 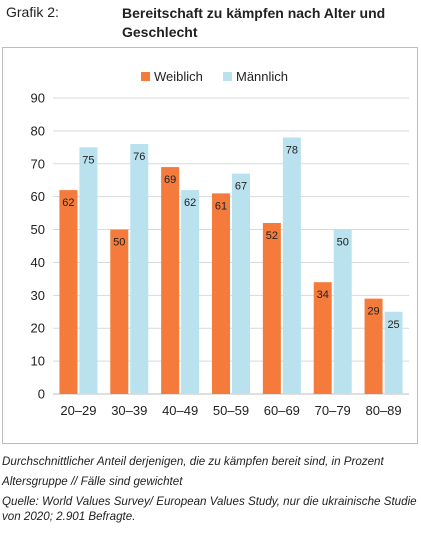 I want to click on y-tick-label: 0, so click(x=41, y=394).